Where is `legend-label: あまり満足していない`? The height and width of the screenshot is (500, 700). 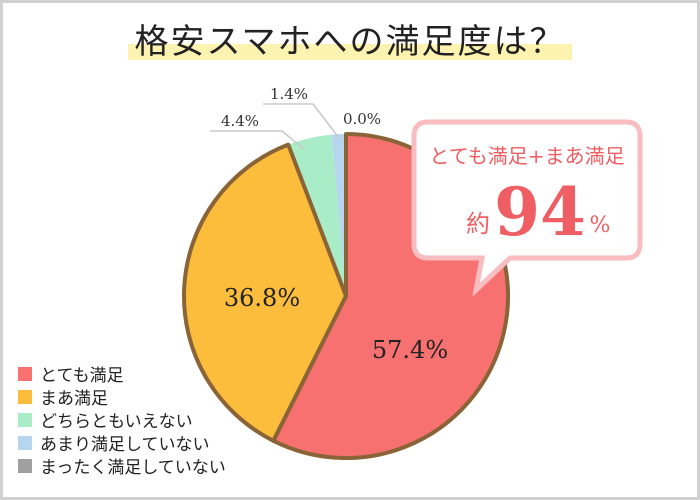
legend-label: あまり満足していない is located at coordinates (125, 445).